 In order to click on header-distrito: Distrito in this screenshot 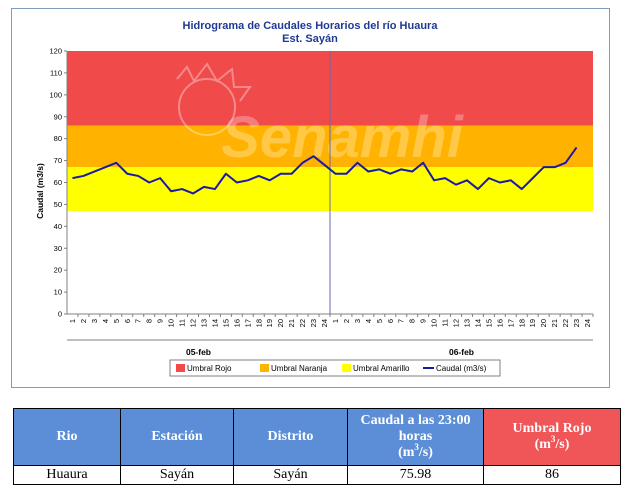, I will do `click(290, 437)`.